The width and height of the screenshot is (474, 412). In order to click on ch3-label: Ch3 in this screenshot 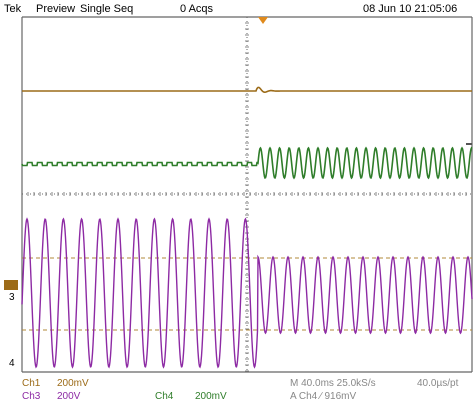, I will do `click(31, 396)`.